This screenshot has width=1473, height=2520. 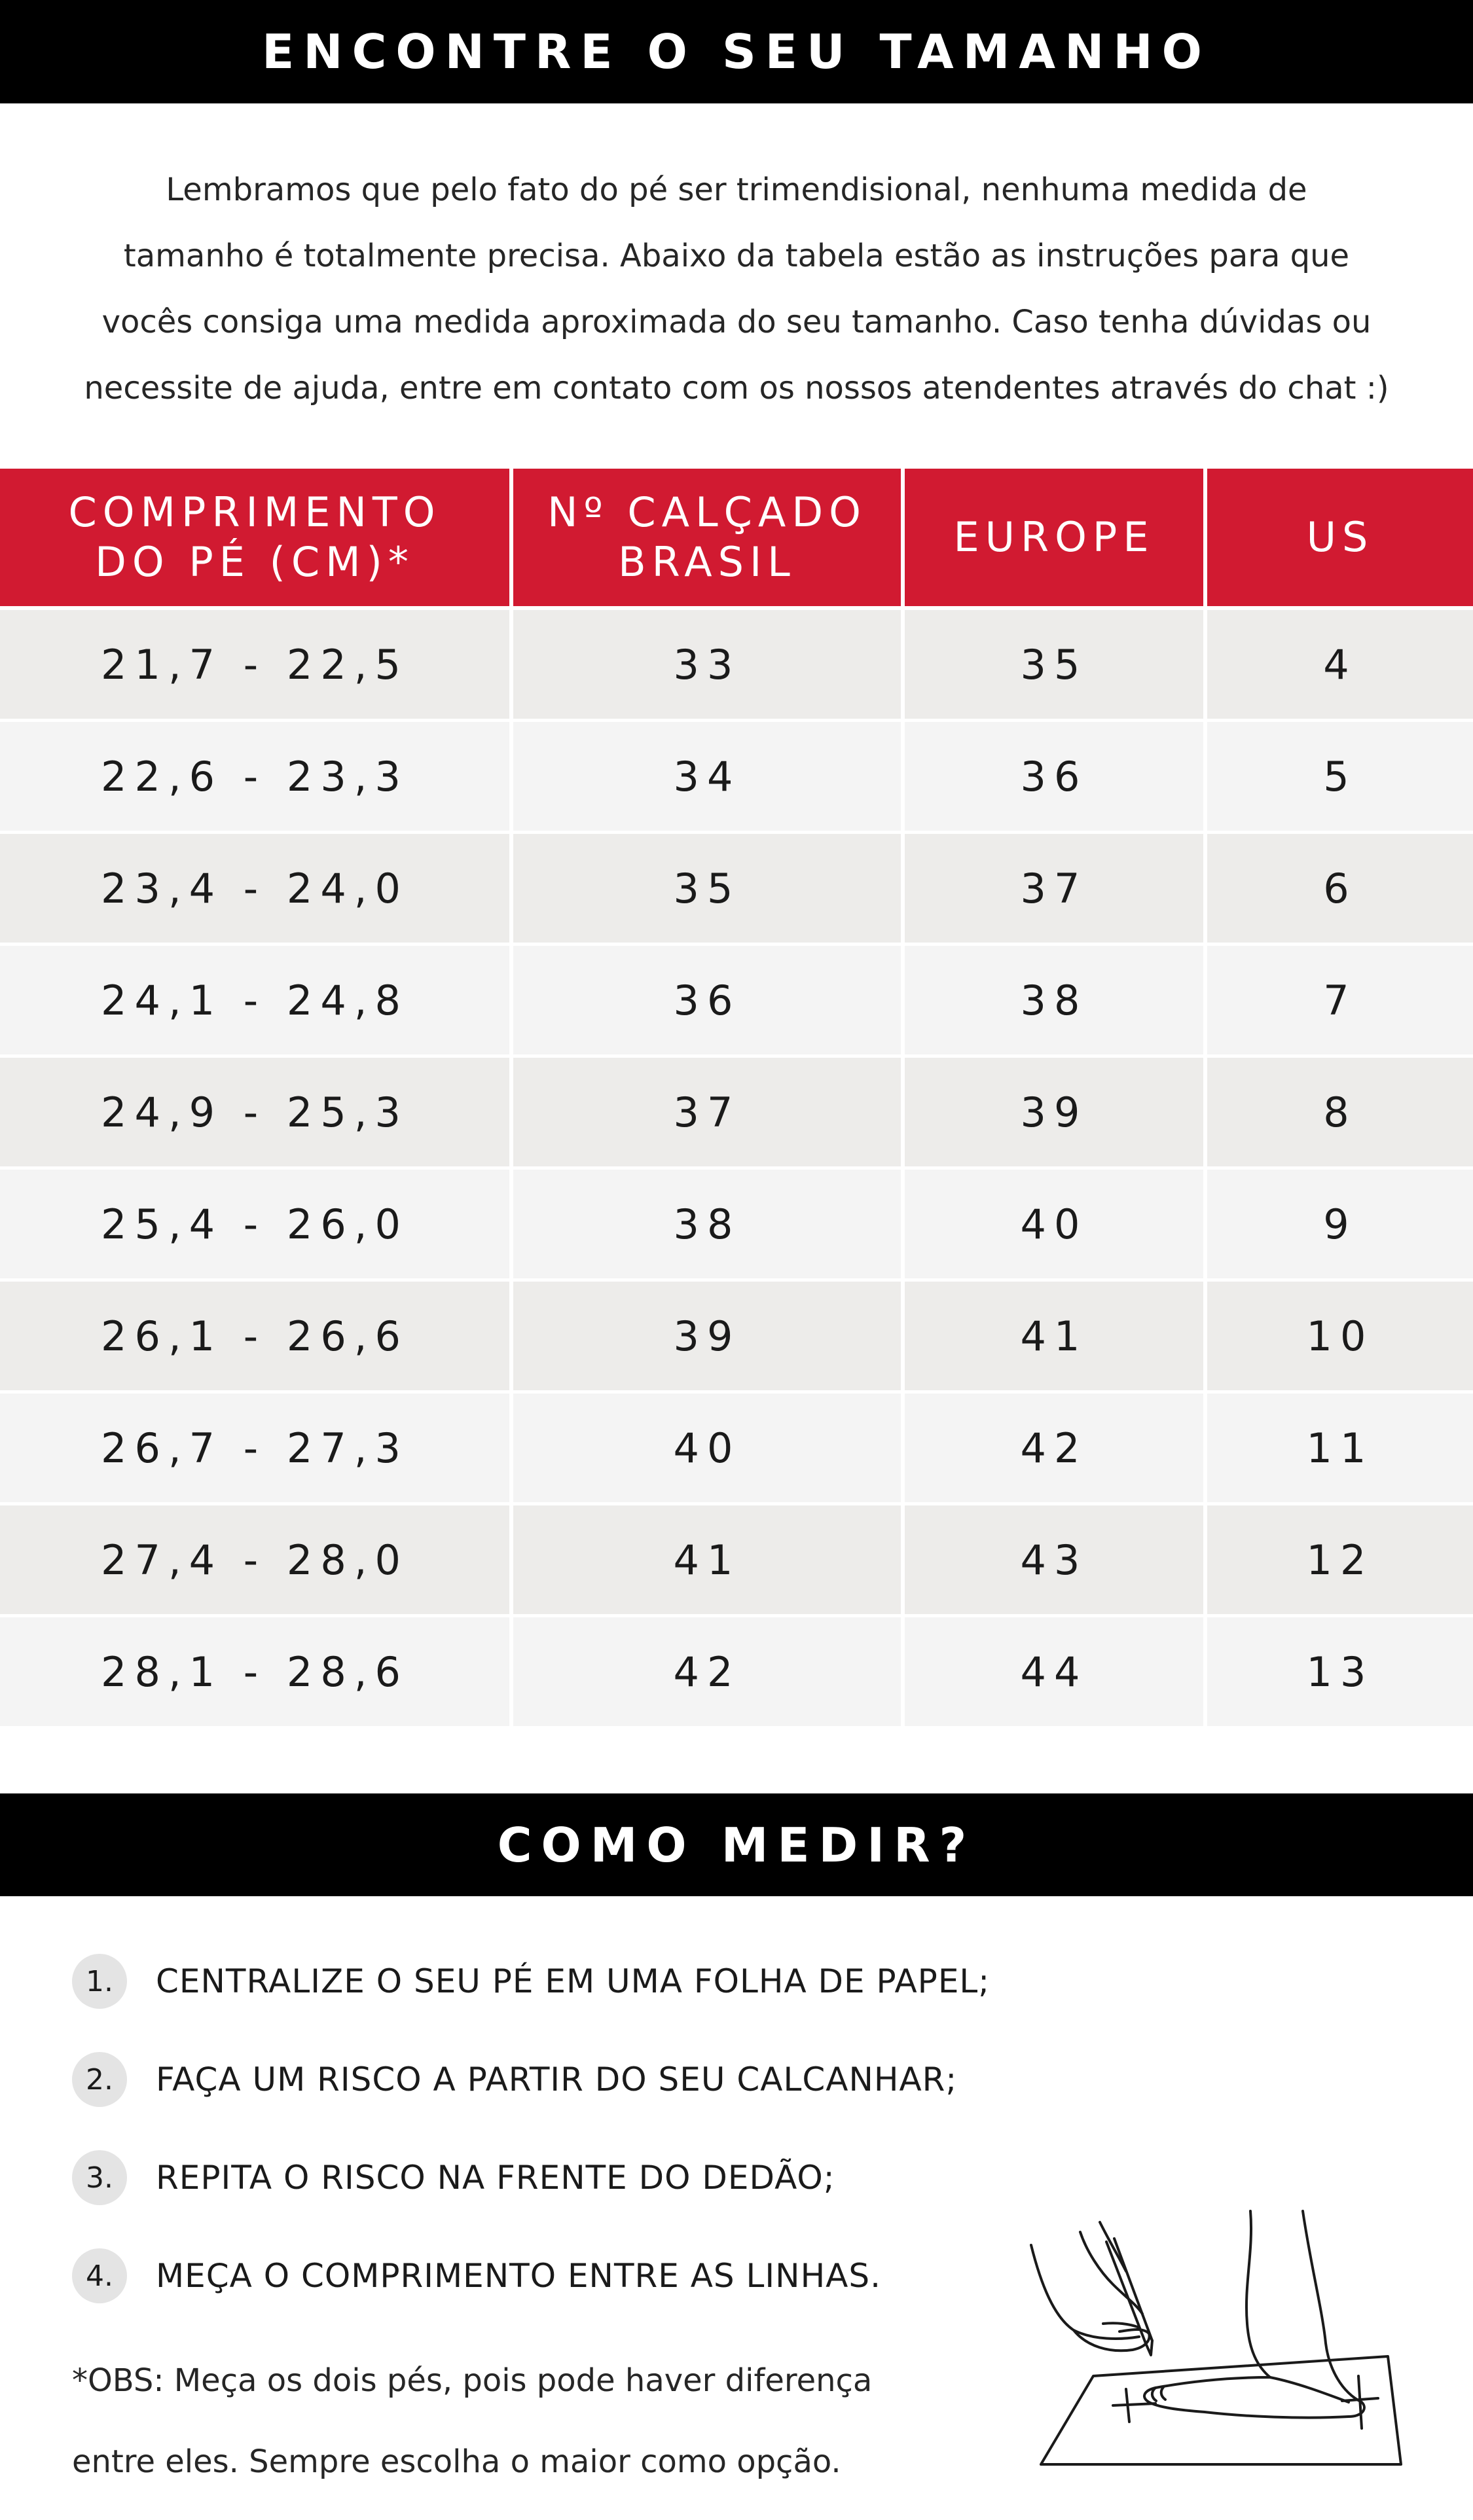 I want to click on header-line: DO PÉ (CM)*, so click(x=254, y=562).